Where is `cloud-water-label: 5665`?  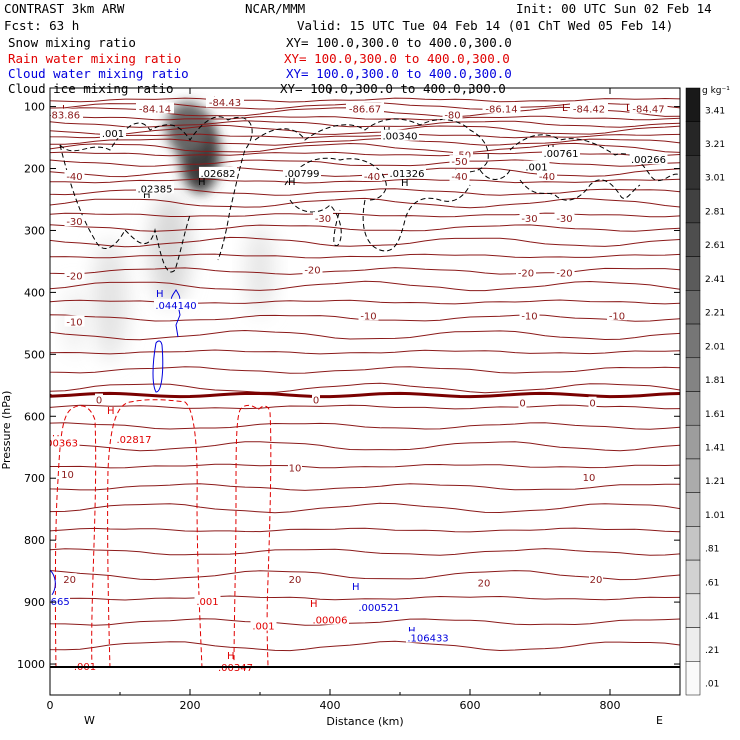
cloud-water-label: 5665 is located at coordinates (56, 602).